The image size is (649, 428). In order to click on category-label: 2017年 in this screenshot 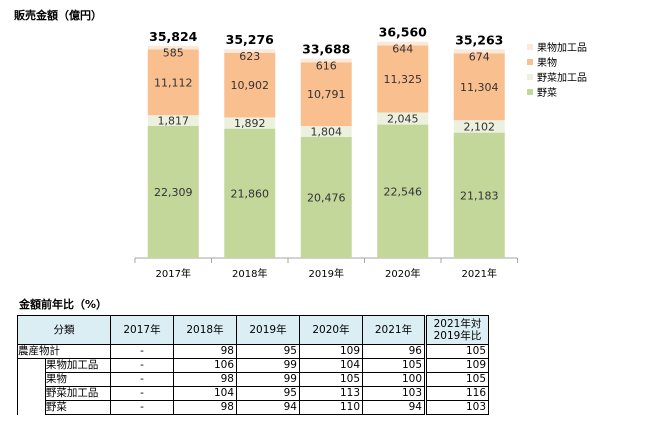, I will do `click(173, 273)`.